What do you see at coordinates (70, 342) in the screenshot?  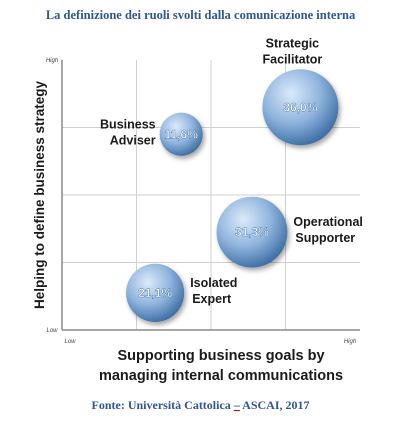 I see `x-tick-low: Low` at bounding box center [70, 342].